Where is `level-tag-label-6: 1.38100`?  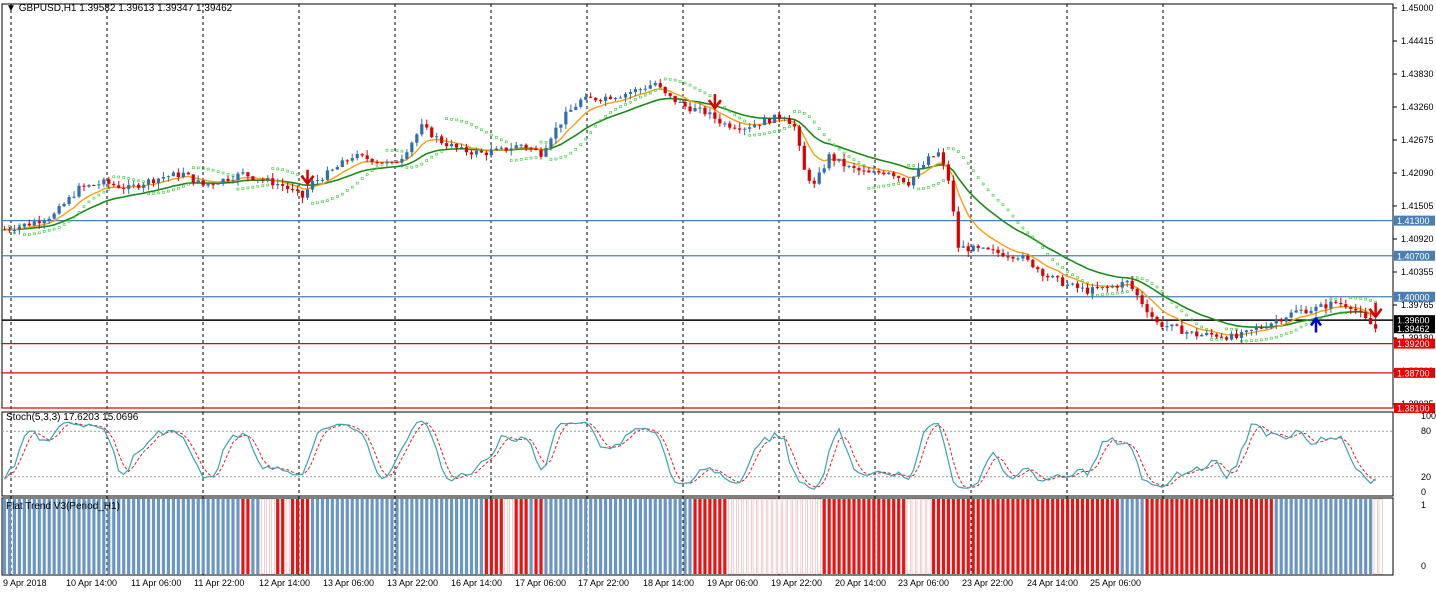 level-tag-label-6: 1.38100 is located at coordinates (1413, 409).